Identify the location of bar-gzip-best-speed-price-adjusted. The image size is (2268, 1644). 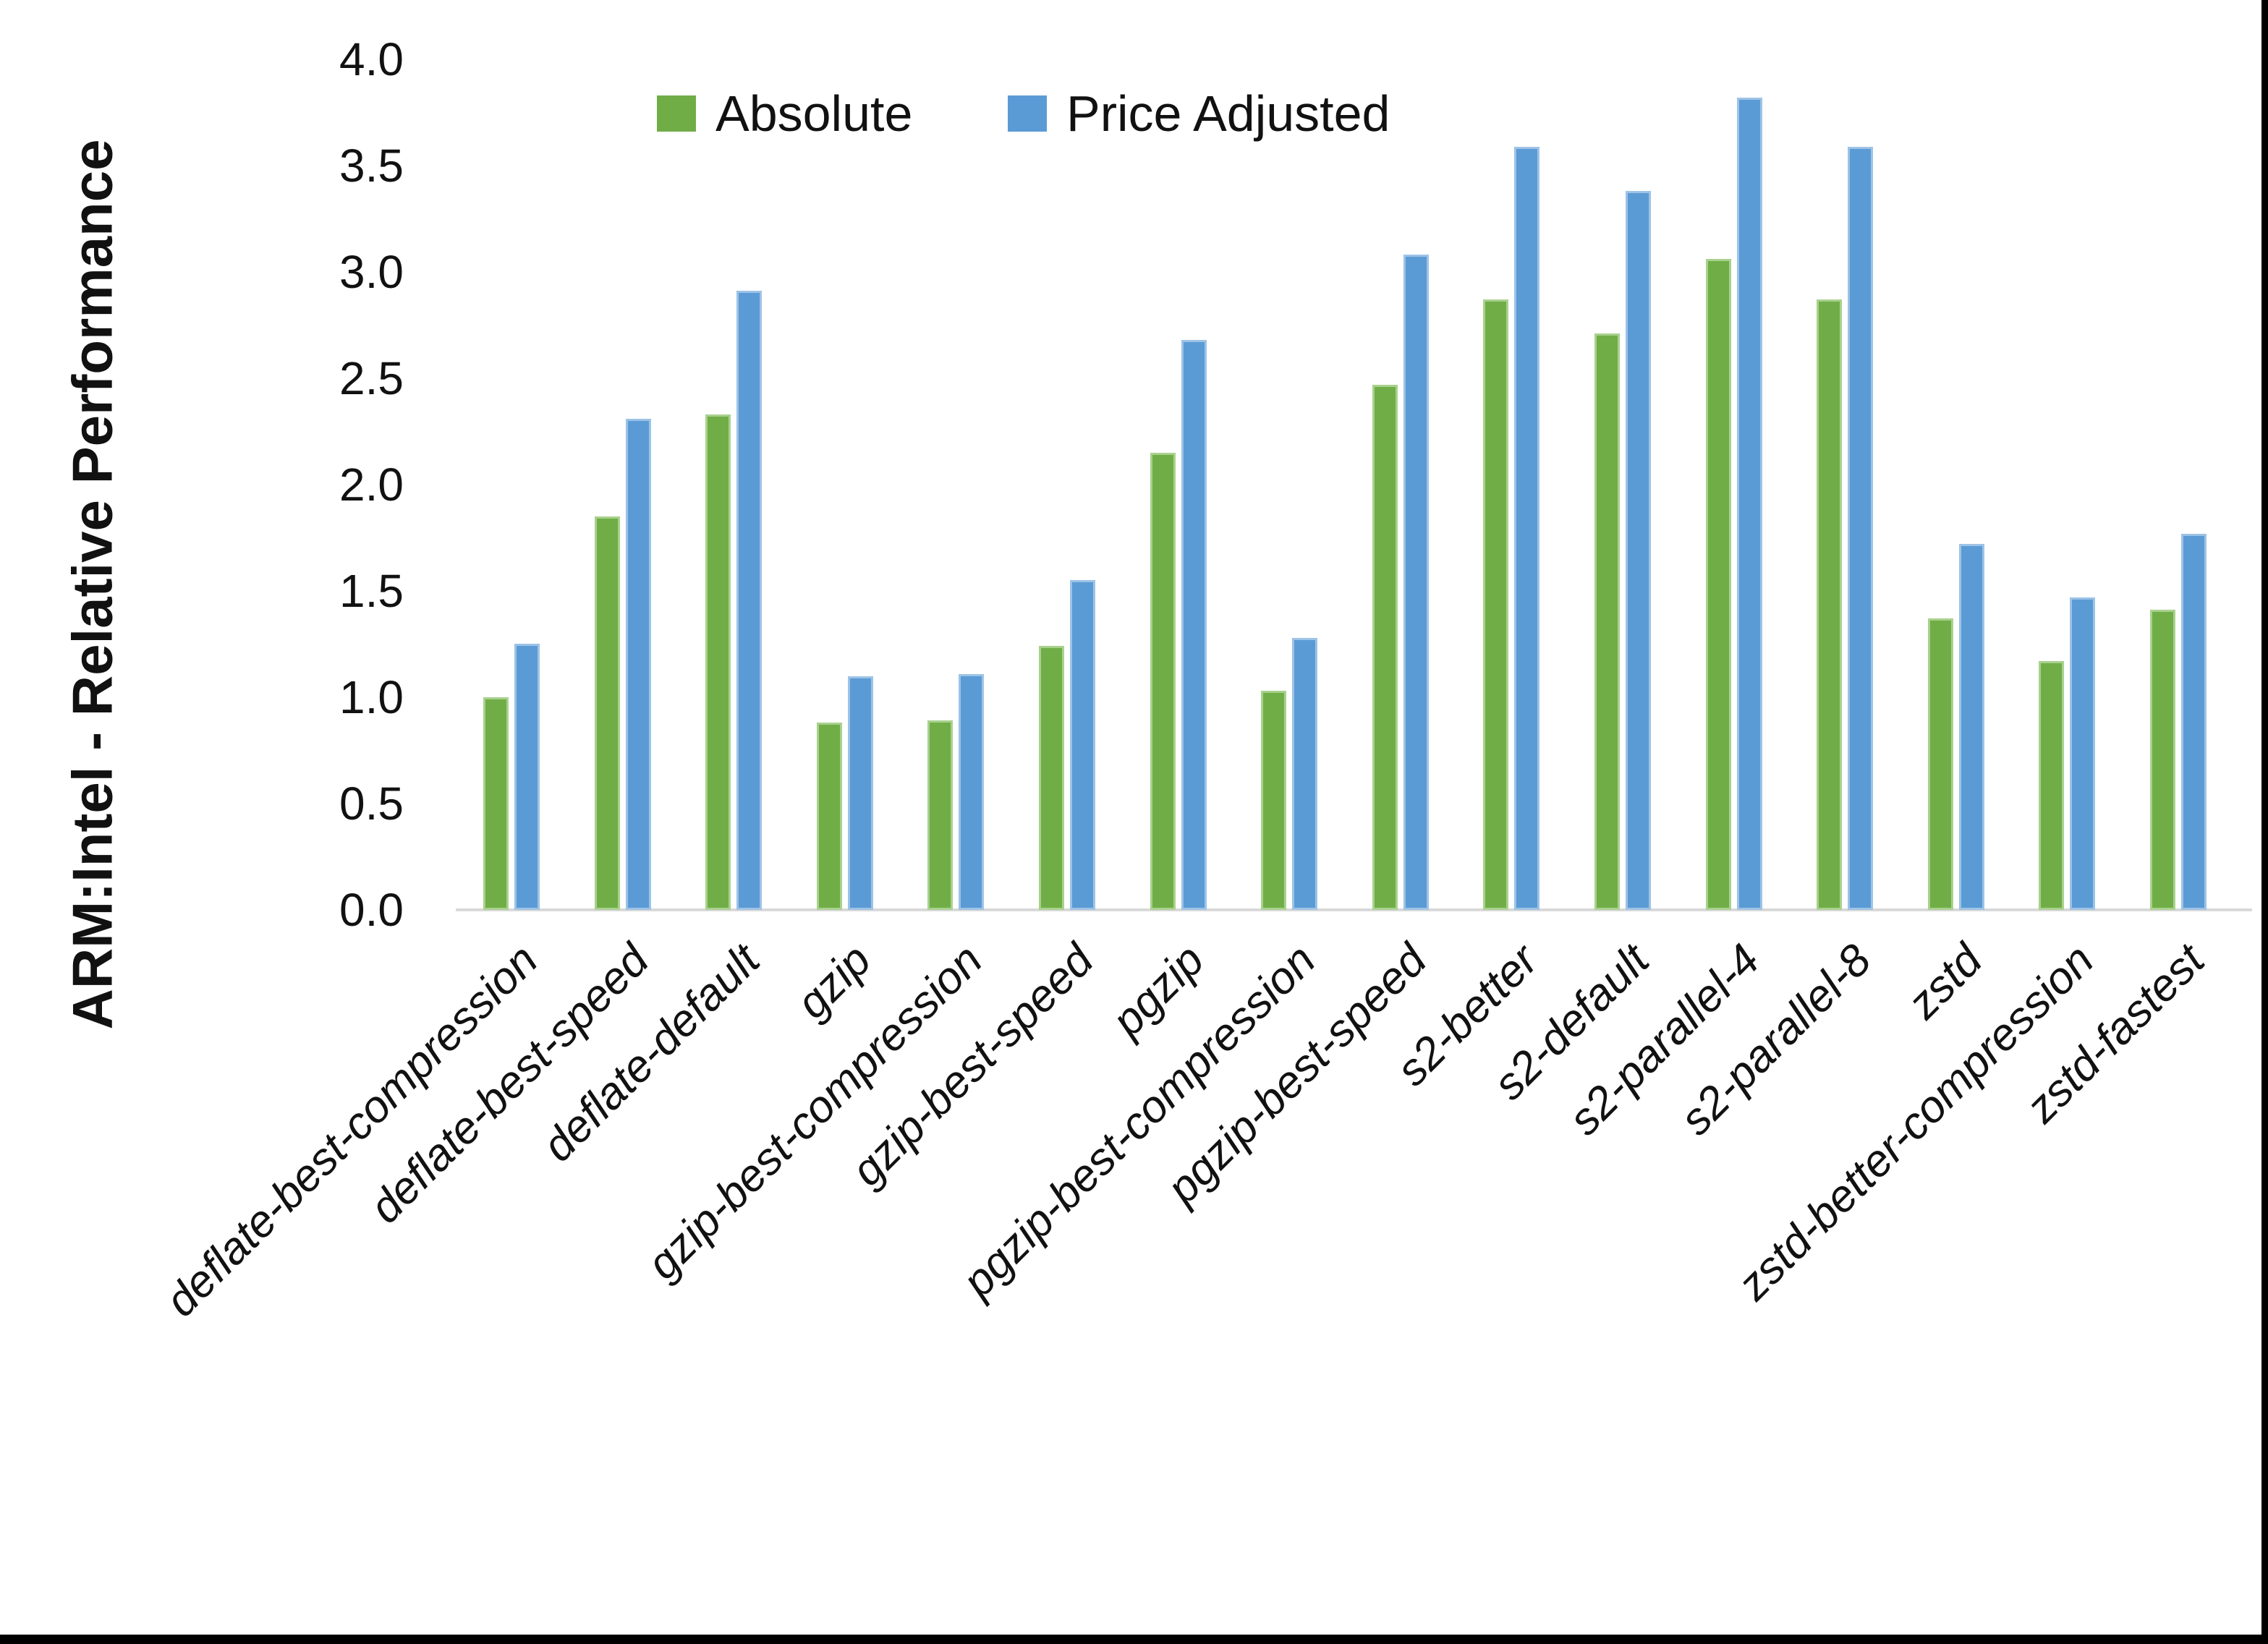
(1082, 745).